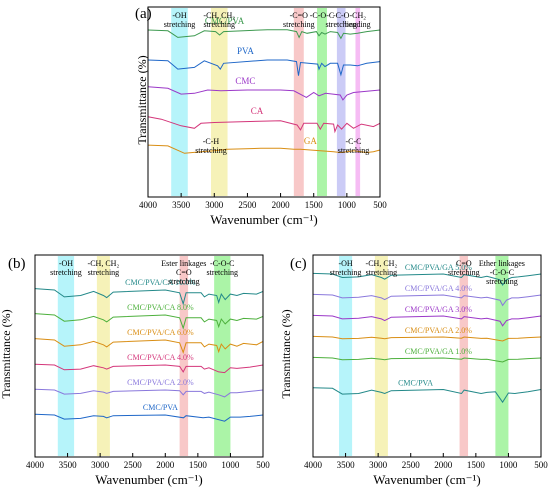 The width and height of the screenshot is (550, 490). I want to click on panel-label: (b), so click(17, 264).